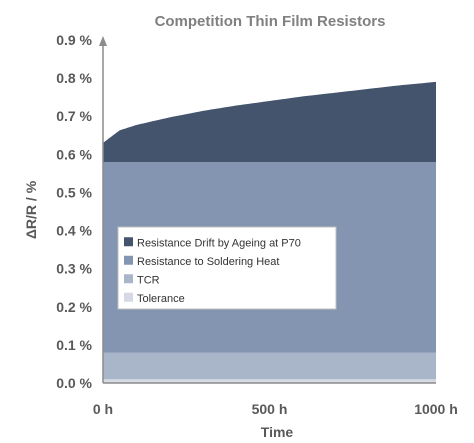 This screenshot has height=443, width=474. What do you see at coordinates (277, 432) in the screenshot?
I see `x-axis-label: Time` at bounding box center [277, 432].